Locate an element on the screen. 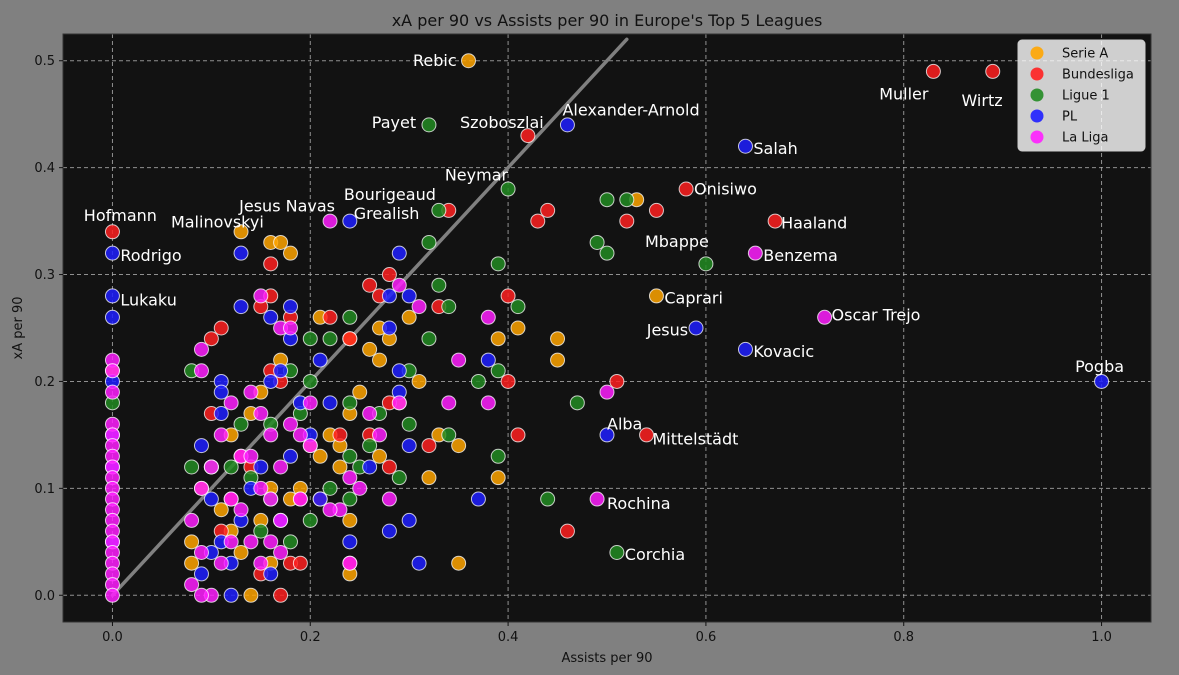 The width and height of the screenshot is (1179, 675). legend-label: PL is located at coordinates (1070, 117).